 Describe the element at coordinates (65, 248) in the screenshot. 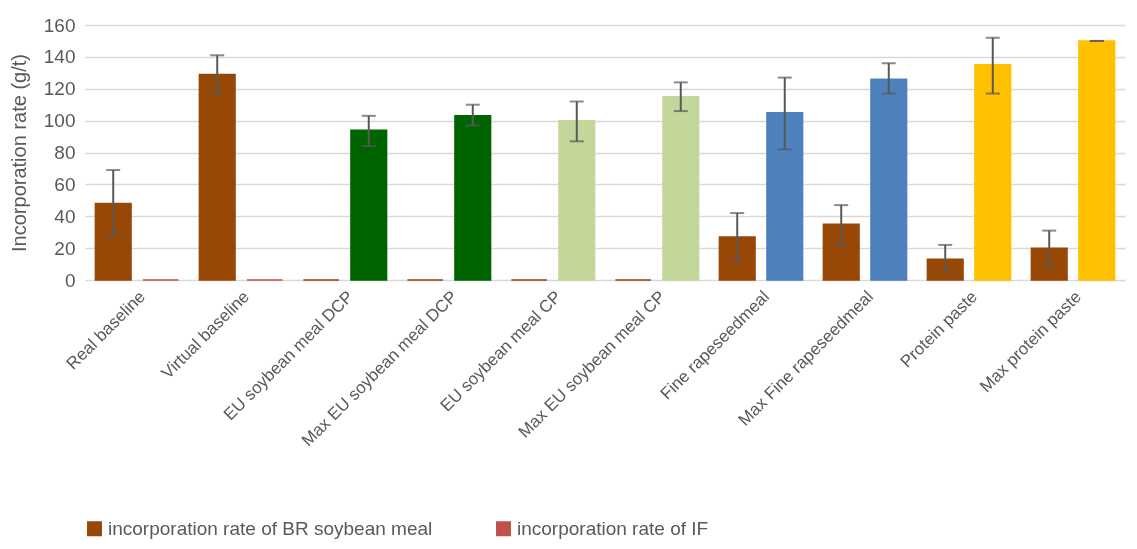

I see `y-tick-label: 20` at that location.